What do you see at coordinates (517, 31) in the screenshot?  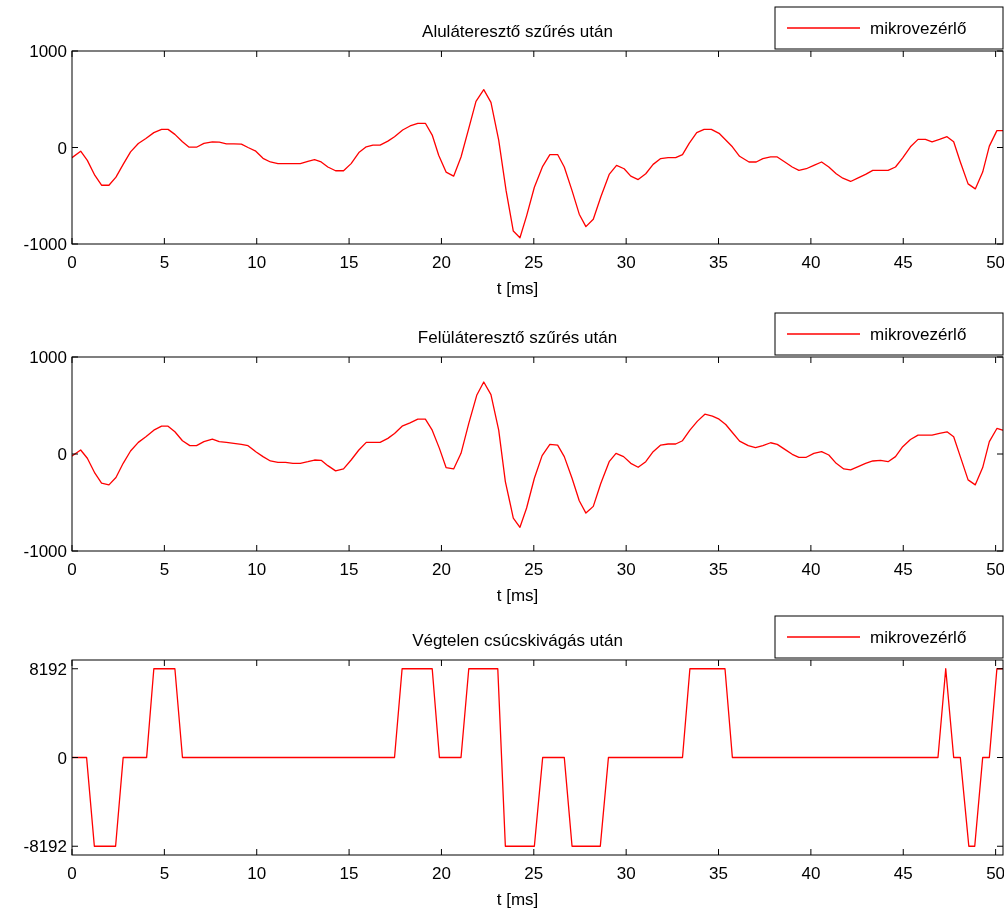 I see `chart-title: Aluláteresztő szűrés után` at bounding box center [517, 31].